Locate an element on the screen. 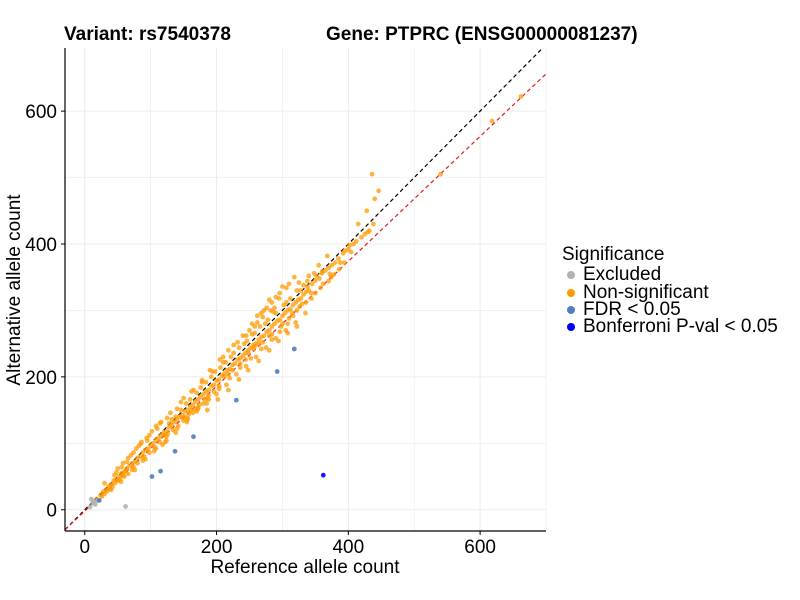 This screenshot has height=600, width=800. point-excluded is located at coordinates (90, 507).